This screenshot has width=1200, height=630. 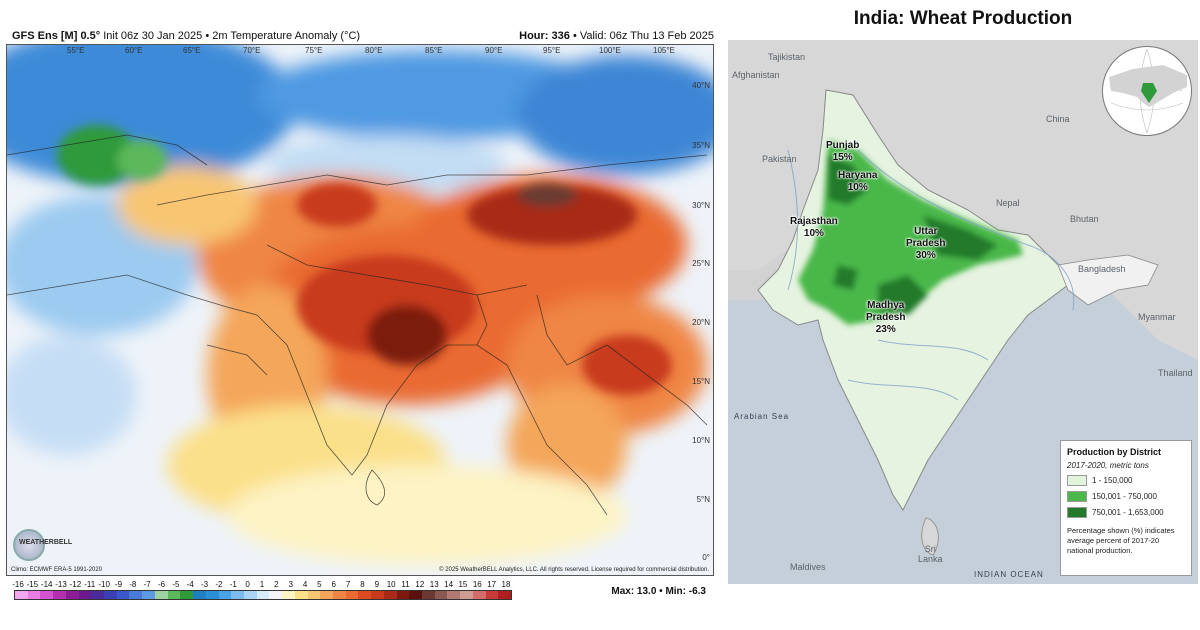 I want to click on colorbar-tick-label: 0, so click(x=247, y=584).